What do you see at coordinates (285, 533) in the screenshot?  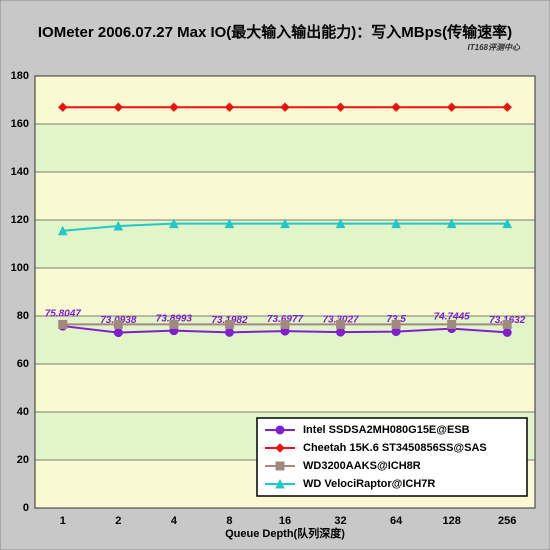 I see `x-axis-title: Queue Depth(队列深度)` at bounding box center [285, 533].